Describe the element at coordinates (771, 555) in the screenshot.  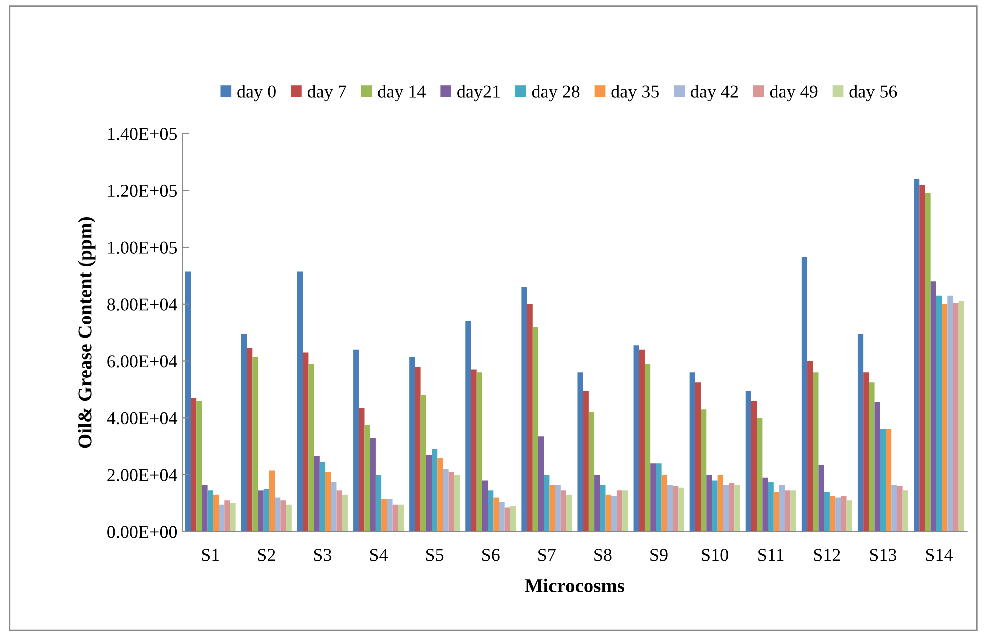
I see `x-tick-label: S11` at that location.